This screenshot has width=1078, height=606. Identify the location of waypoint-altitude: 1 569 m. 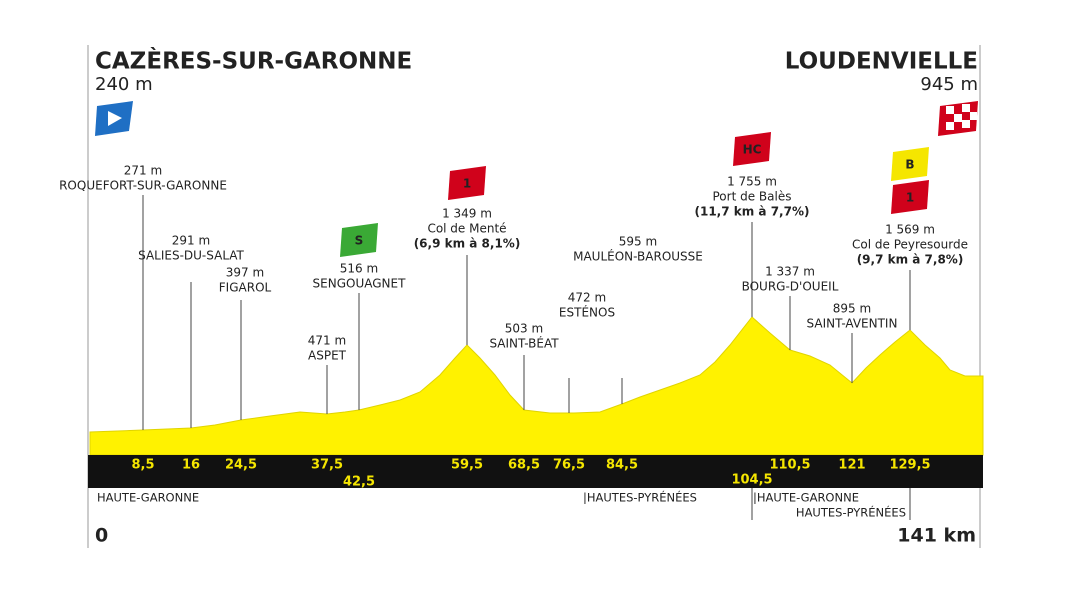
(910, 230).